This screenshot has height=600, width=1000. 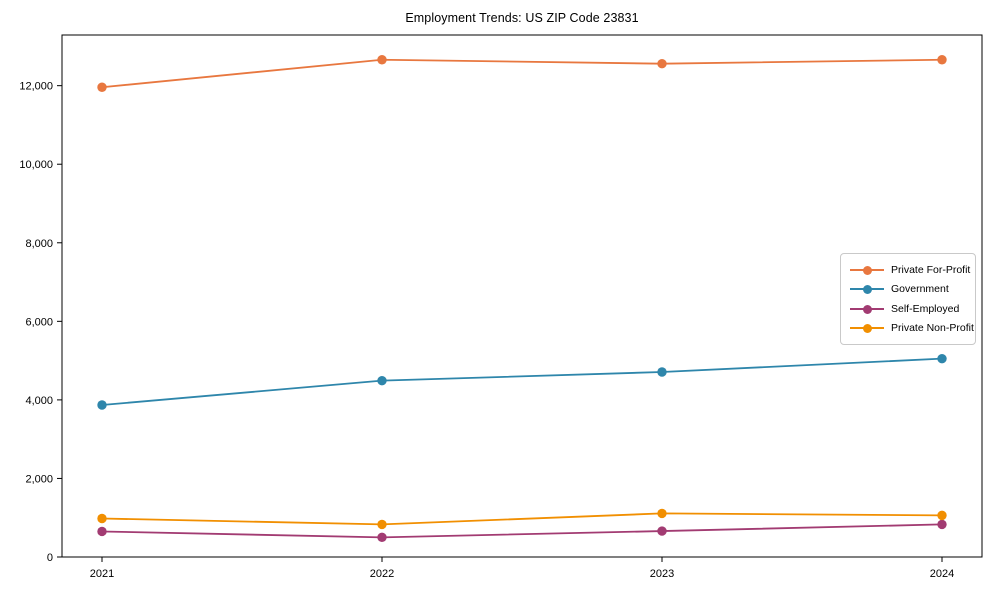 I want to click on x-tick-label: 2024, so click(x=942, y=574).